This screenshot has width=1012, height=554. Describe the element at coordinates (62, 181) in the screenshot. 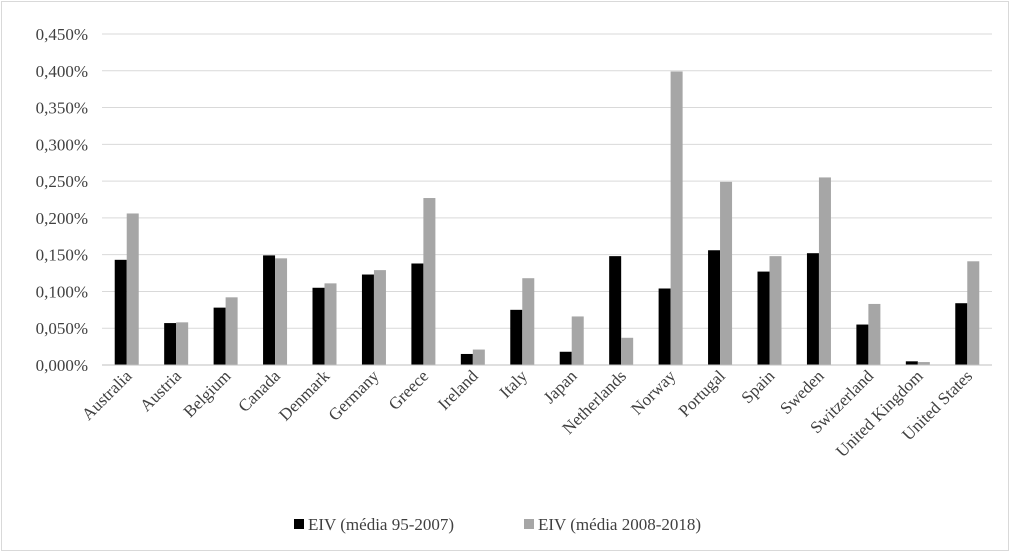

I see `y-tick-label: 0,250%` at that location.